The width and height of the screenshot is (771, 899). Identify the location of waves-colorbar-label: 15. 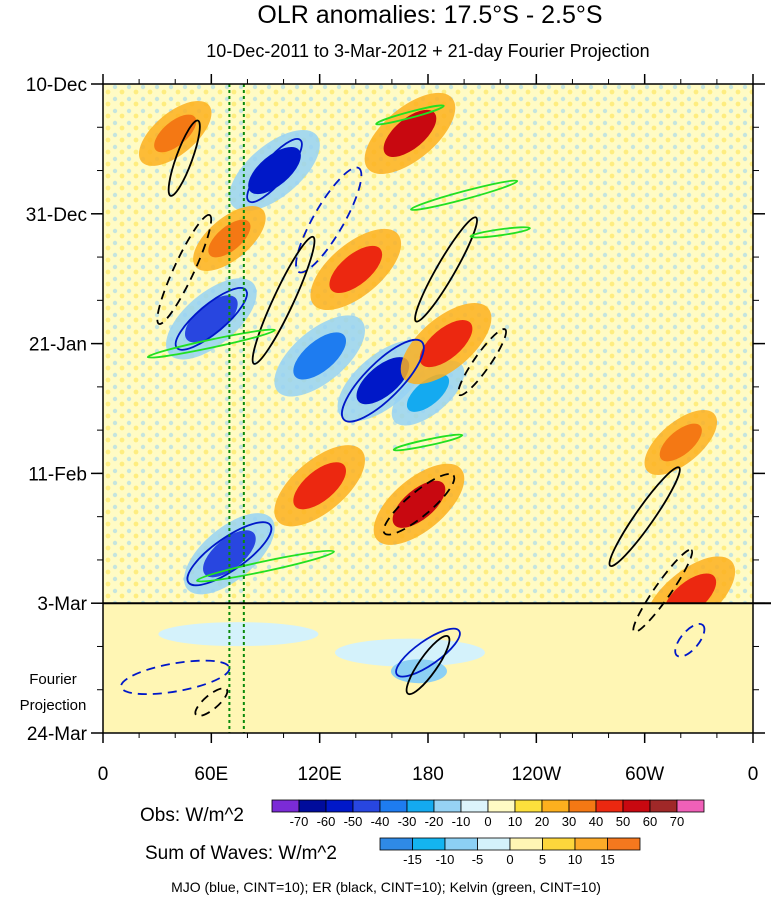
(607, 859).